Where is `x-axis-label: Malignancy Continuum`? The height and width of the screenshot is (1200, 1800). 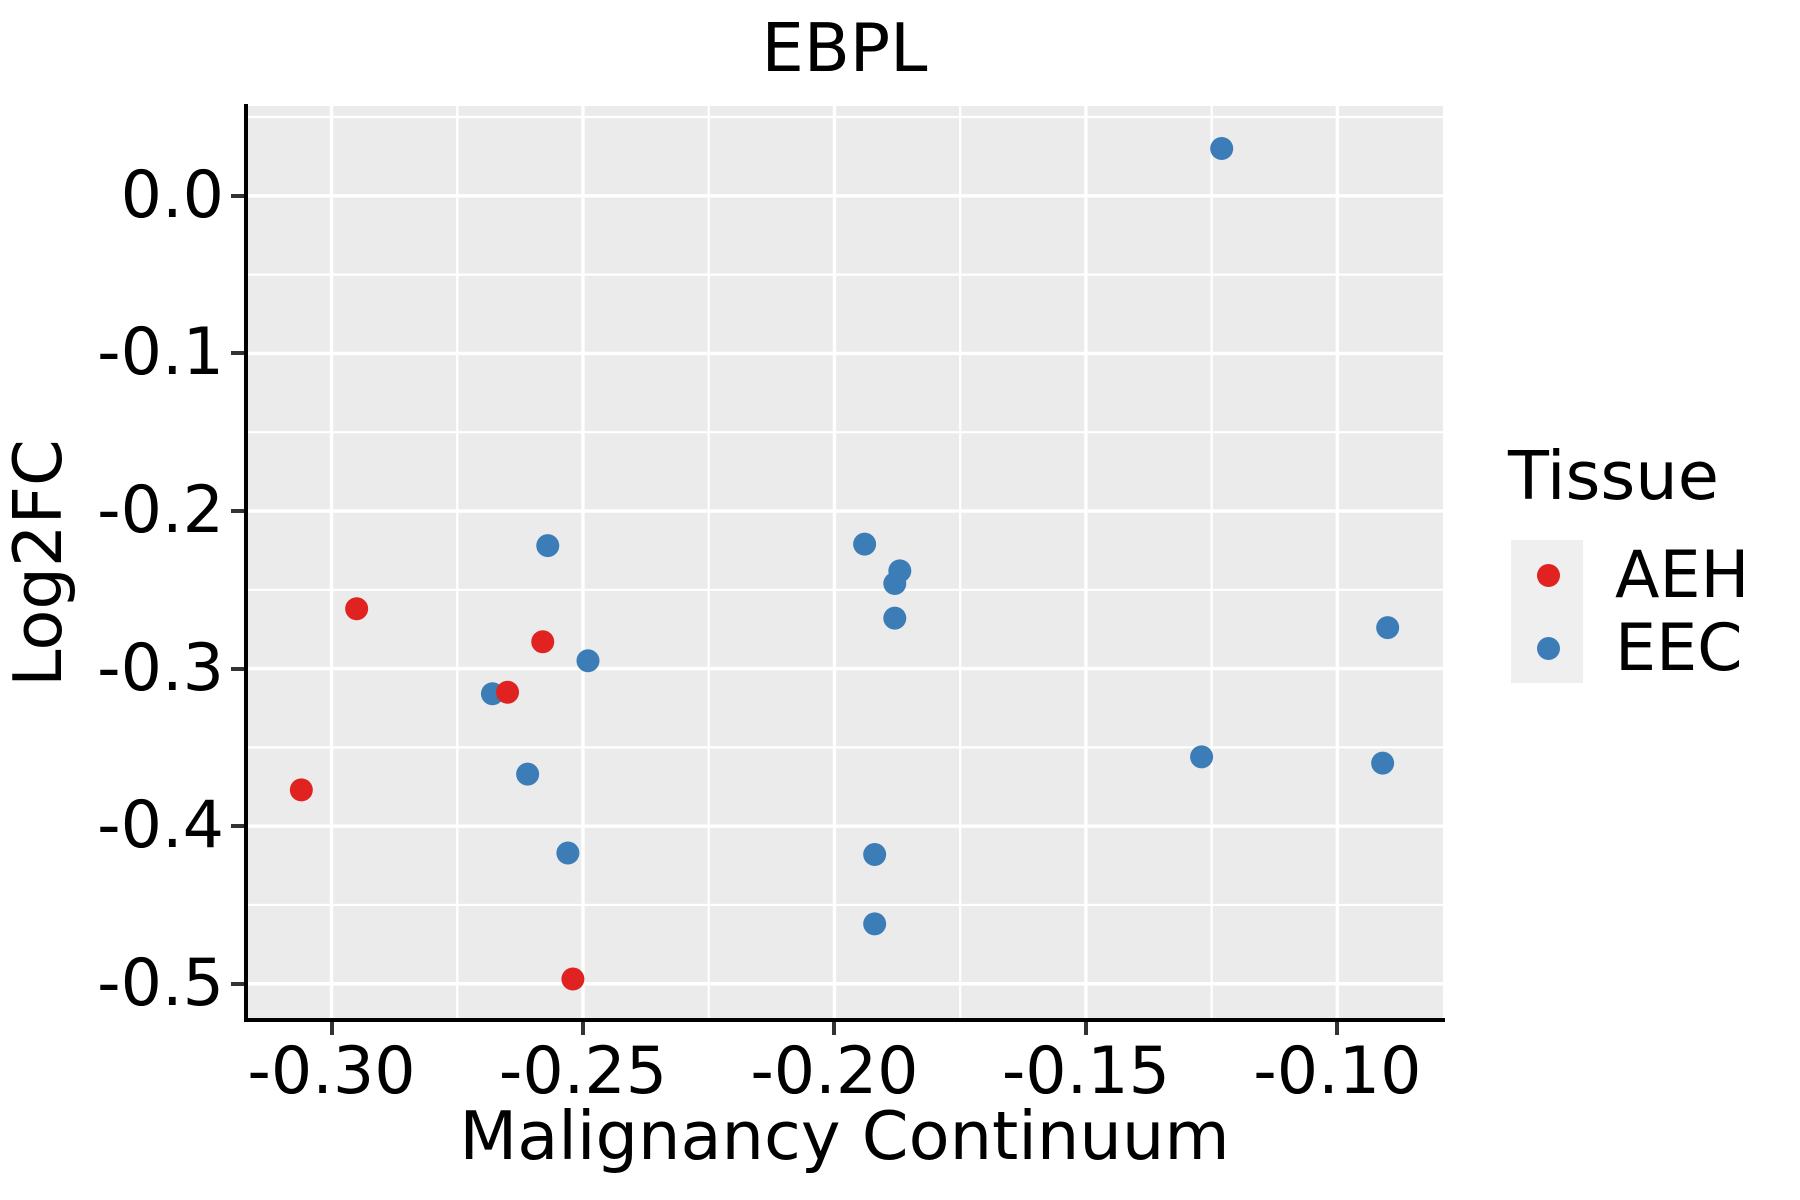
x-axis-label: Malignancy Continuum is located at coordinates (844, 1136).